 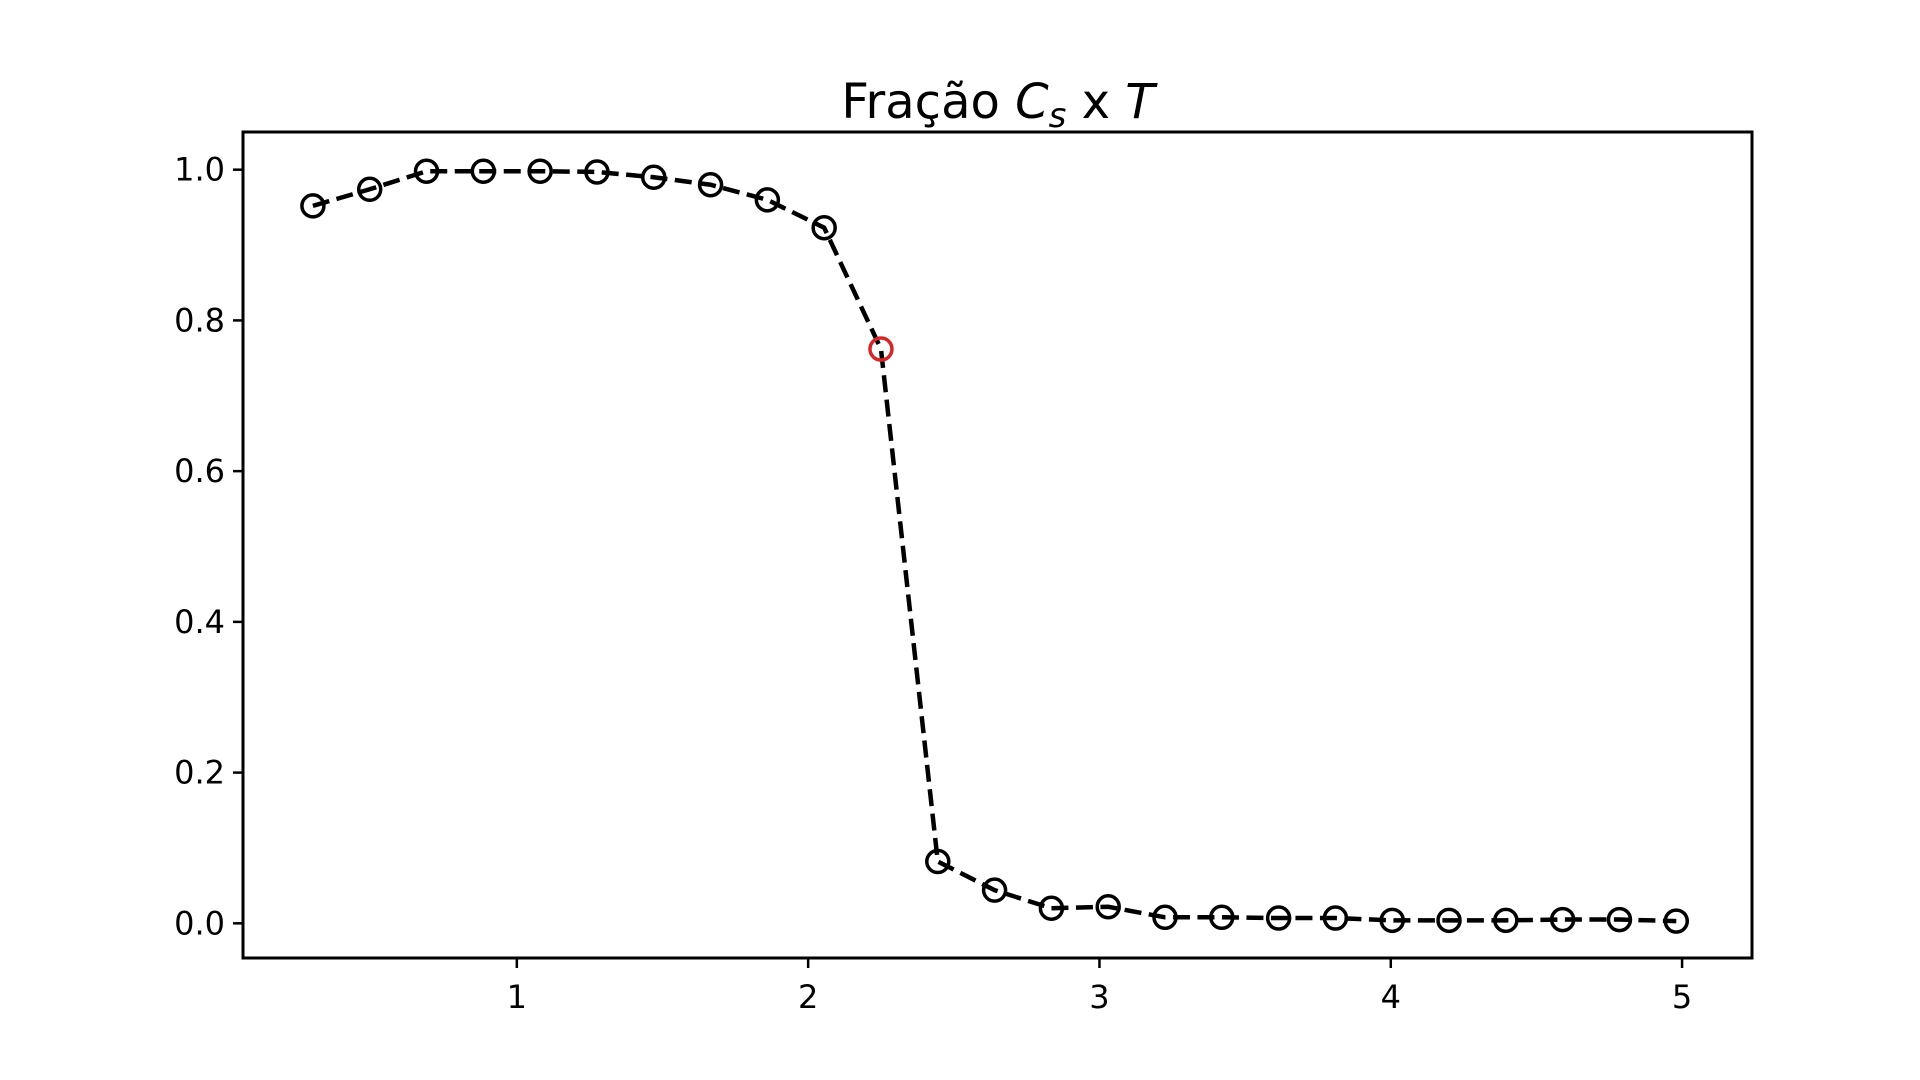 What do you see at coordinates (199, 320) in the screenshot?
I see `y-tick-label: 0.8` at bounding box center [199, 320].